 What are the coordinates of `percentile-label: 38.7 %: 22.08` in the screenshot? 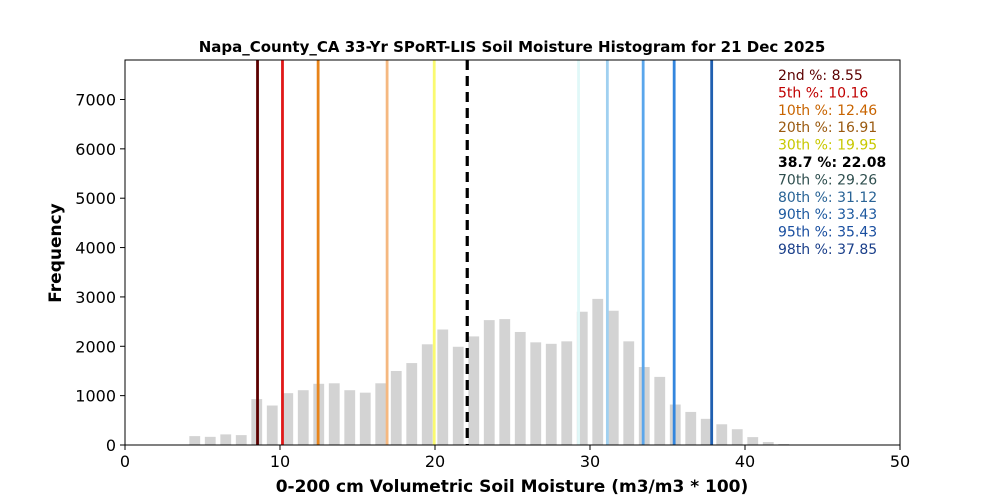 It's located at (832, 163).